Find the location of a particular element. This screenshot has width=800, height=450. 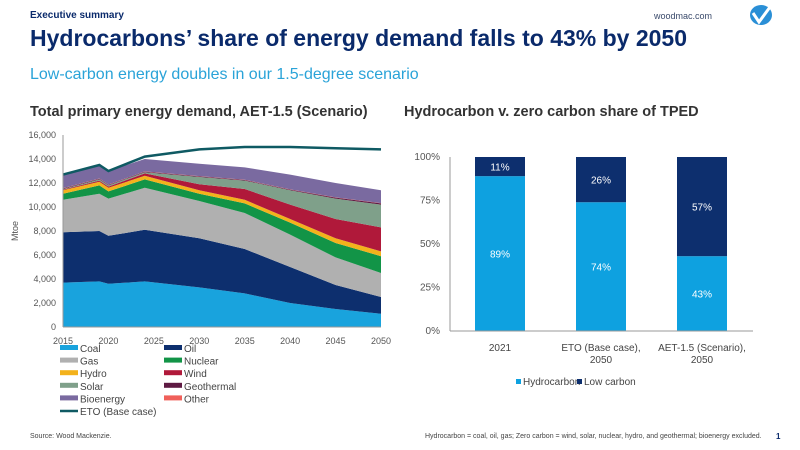

x-tick-label: 2035 is located at coordinates (245, 341).